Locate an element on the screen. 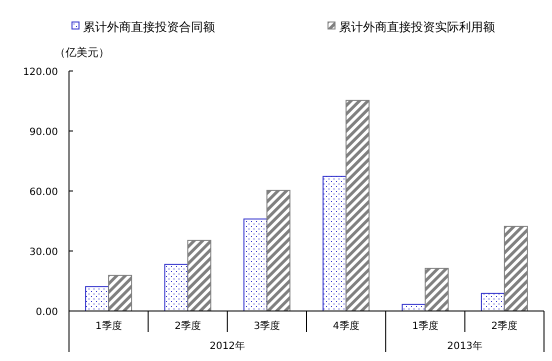 Image resolution: width=552 pixels, height=361 pixels. y-tick-label: 30.00 is located at coordinates (43, 252).